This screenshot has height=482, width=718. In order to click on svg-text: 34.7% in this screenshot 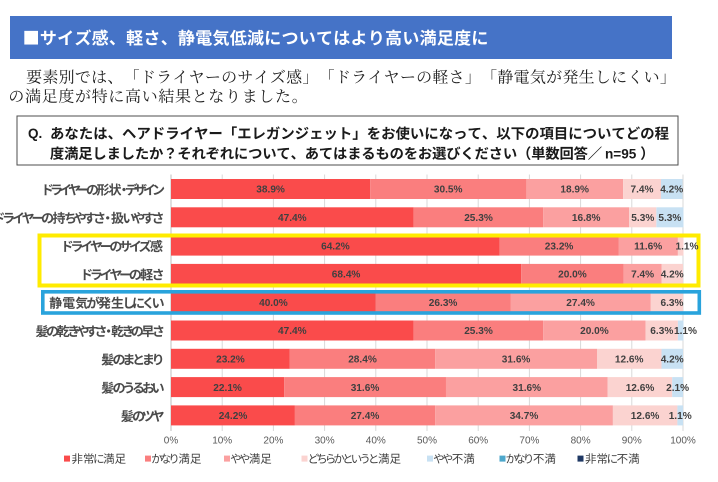, I will do `click(524, 416)`.